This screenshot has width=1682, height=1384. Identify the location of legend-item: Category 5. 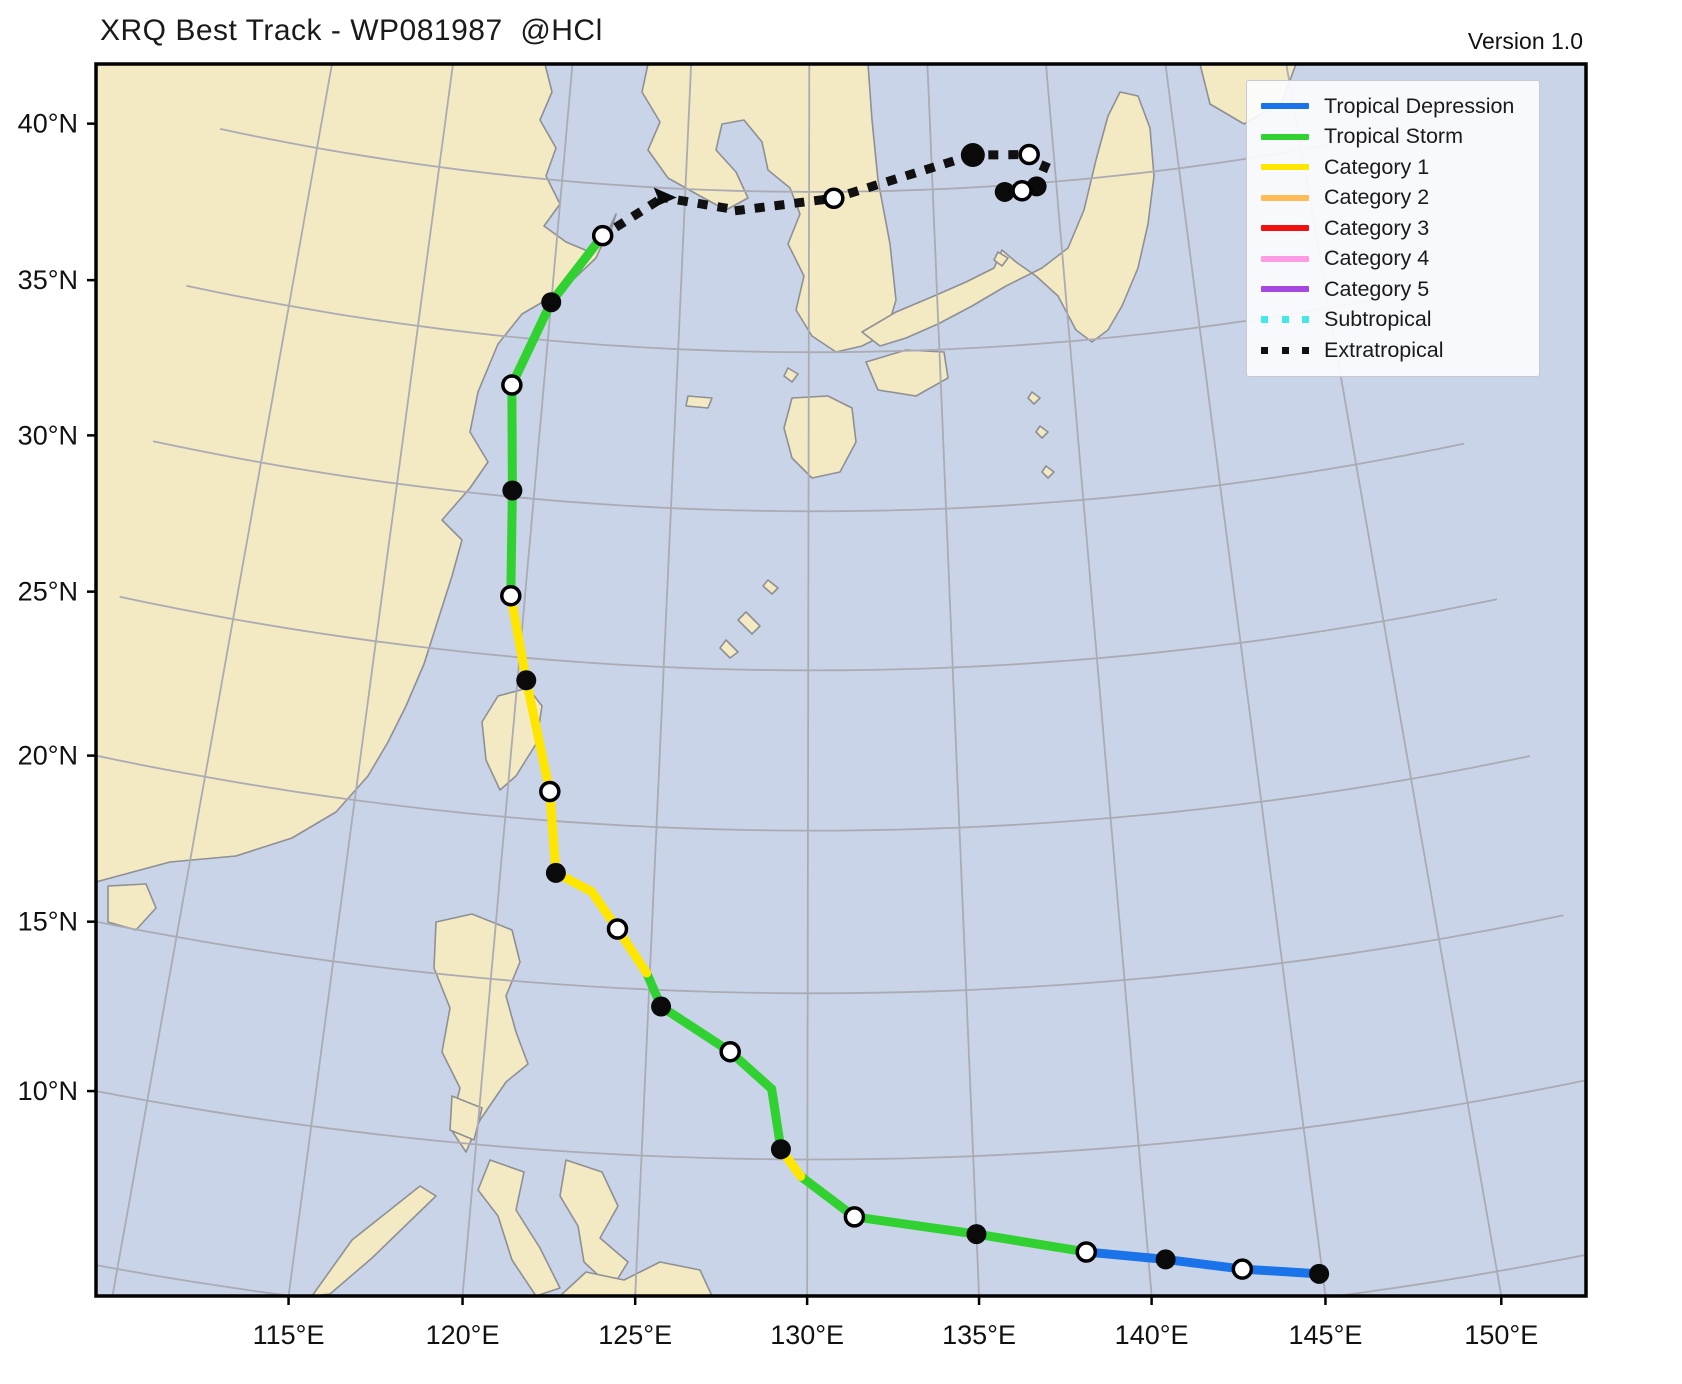
(1394, 289).